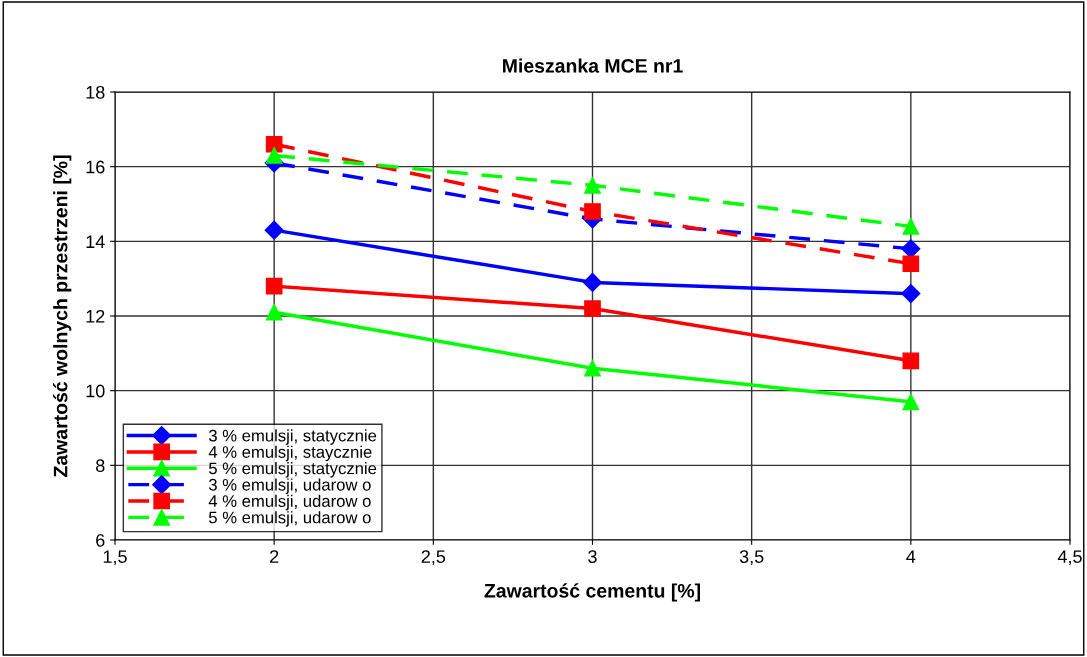  What do you see at coordinates (1069, 558) in the screenshot?
I see `x-tick-label: 4,5` at bounding box center [1069, 558].